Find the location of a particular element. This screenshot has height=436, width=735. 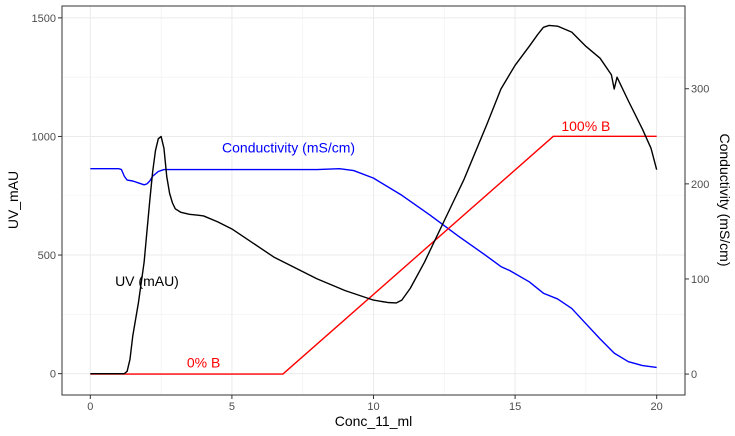

x-axis: 0 5 10 15 20 is located at coordinates (375, 404).